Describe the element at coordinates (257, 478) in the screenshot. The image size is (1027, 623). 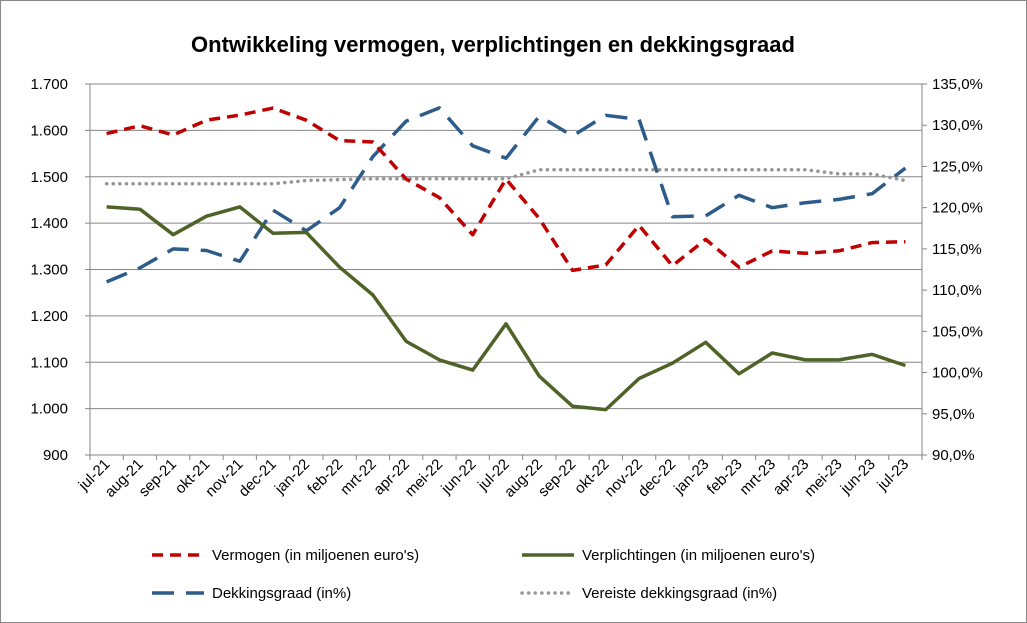
I see `x-tick-label: dec-21` at that location.